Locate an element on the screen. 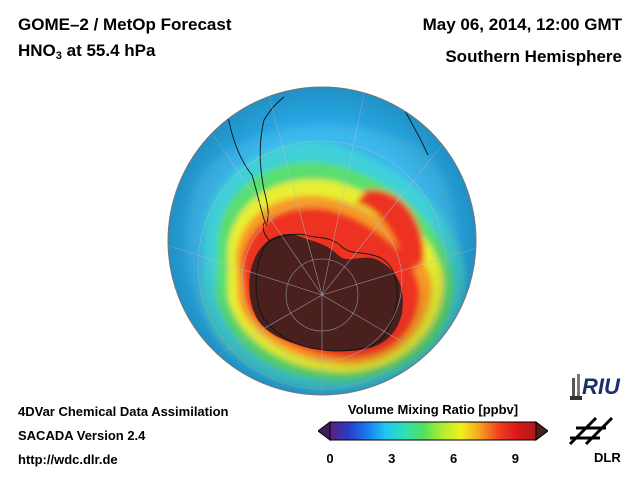 The height and width of the screenshot is (480, 640). footer-version: SACADA Version 2.4 is located at coordinates (82, 435).